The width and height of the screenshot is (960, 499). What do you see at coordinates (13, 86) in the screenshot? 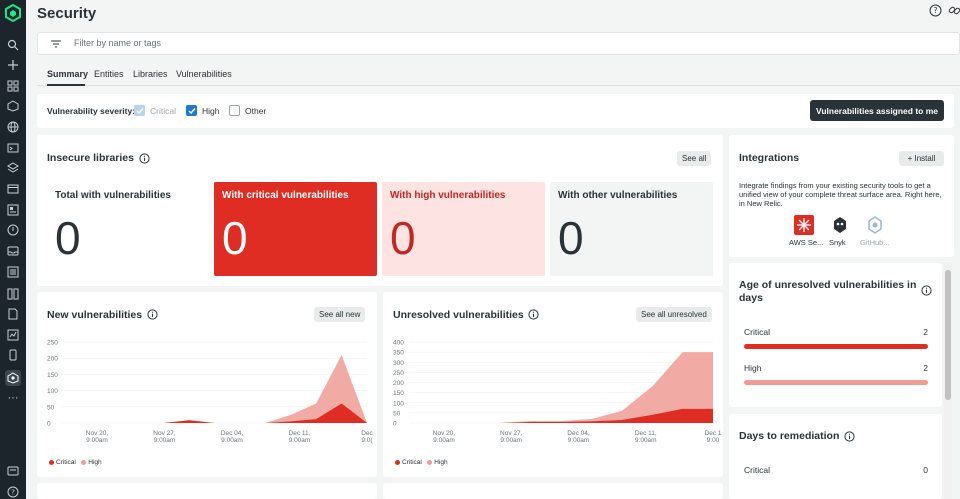
I see `apps-grid-icon` at bounding box center [13, 86].